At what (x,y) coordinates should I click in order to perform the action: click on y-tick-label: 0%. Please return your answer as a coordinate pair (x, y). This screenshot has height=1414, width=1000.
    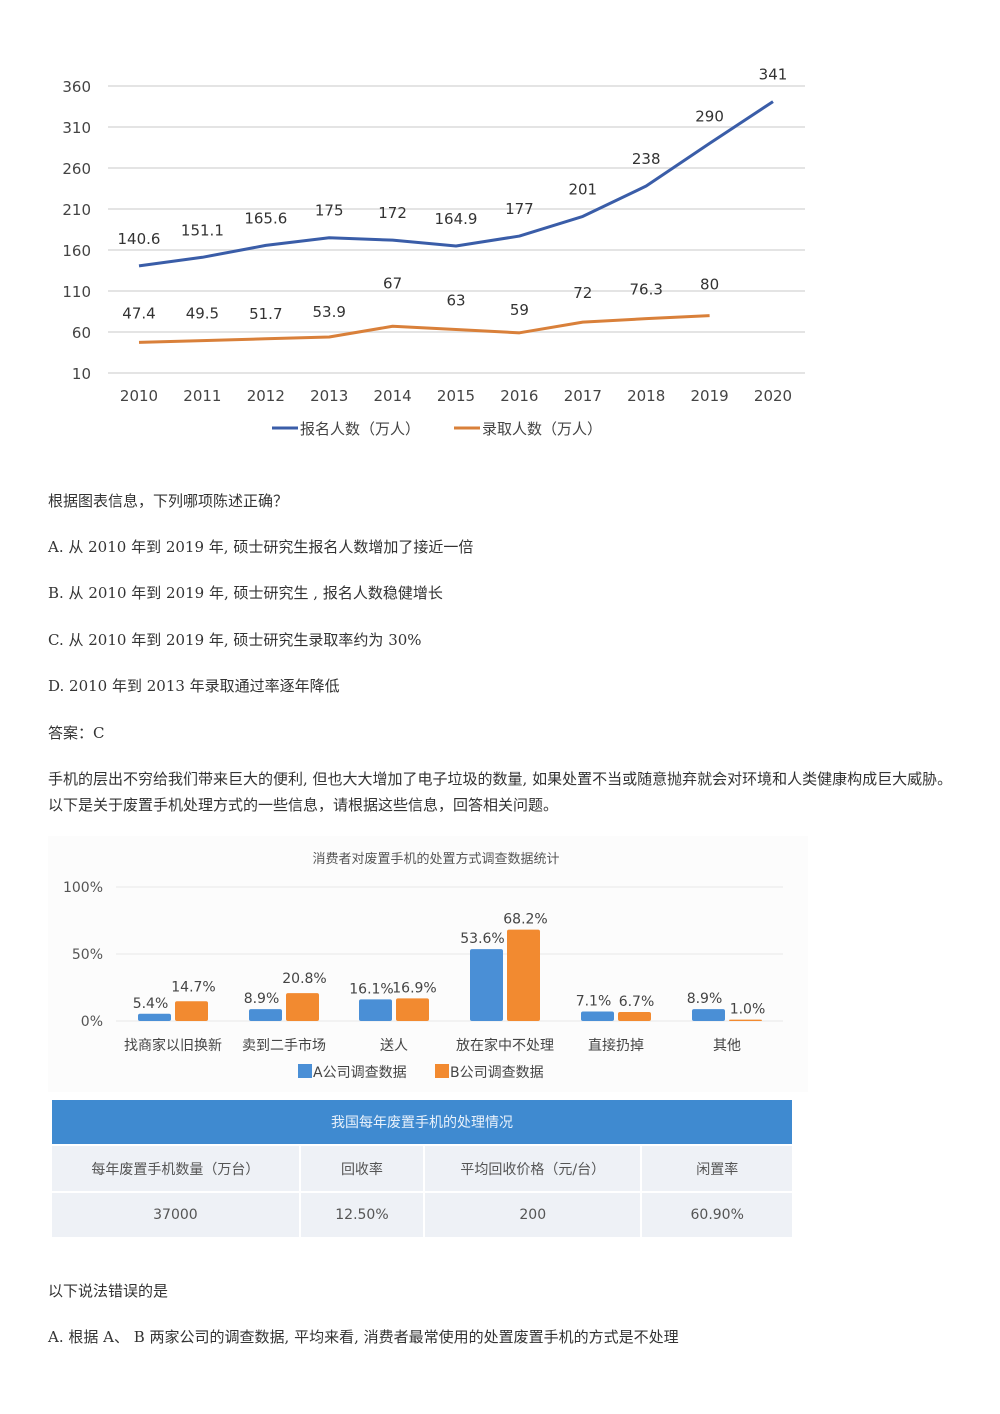
    Looking at the image, I should click on (92, 1022).